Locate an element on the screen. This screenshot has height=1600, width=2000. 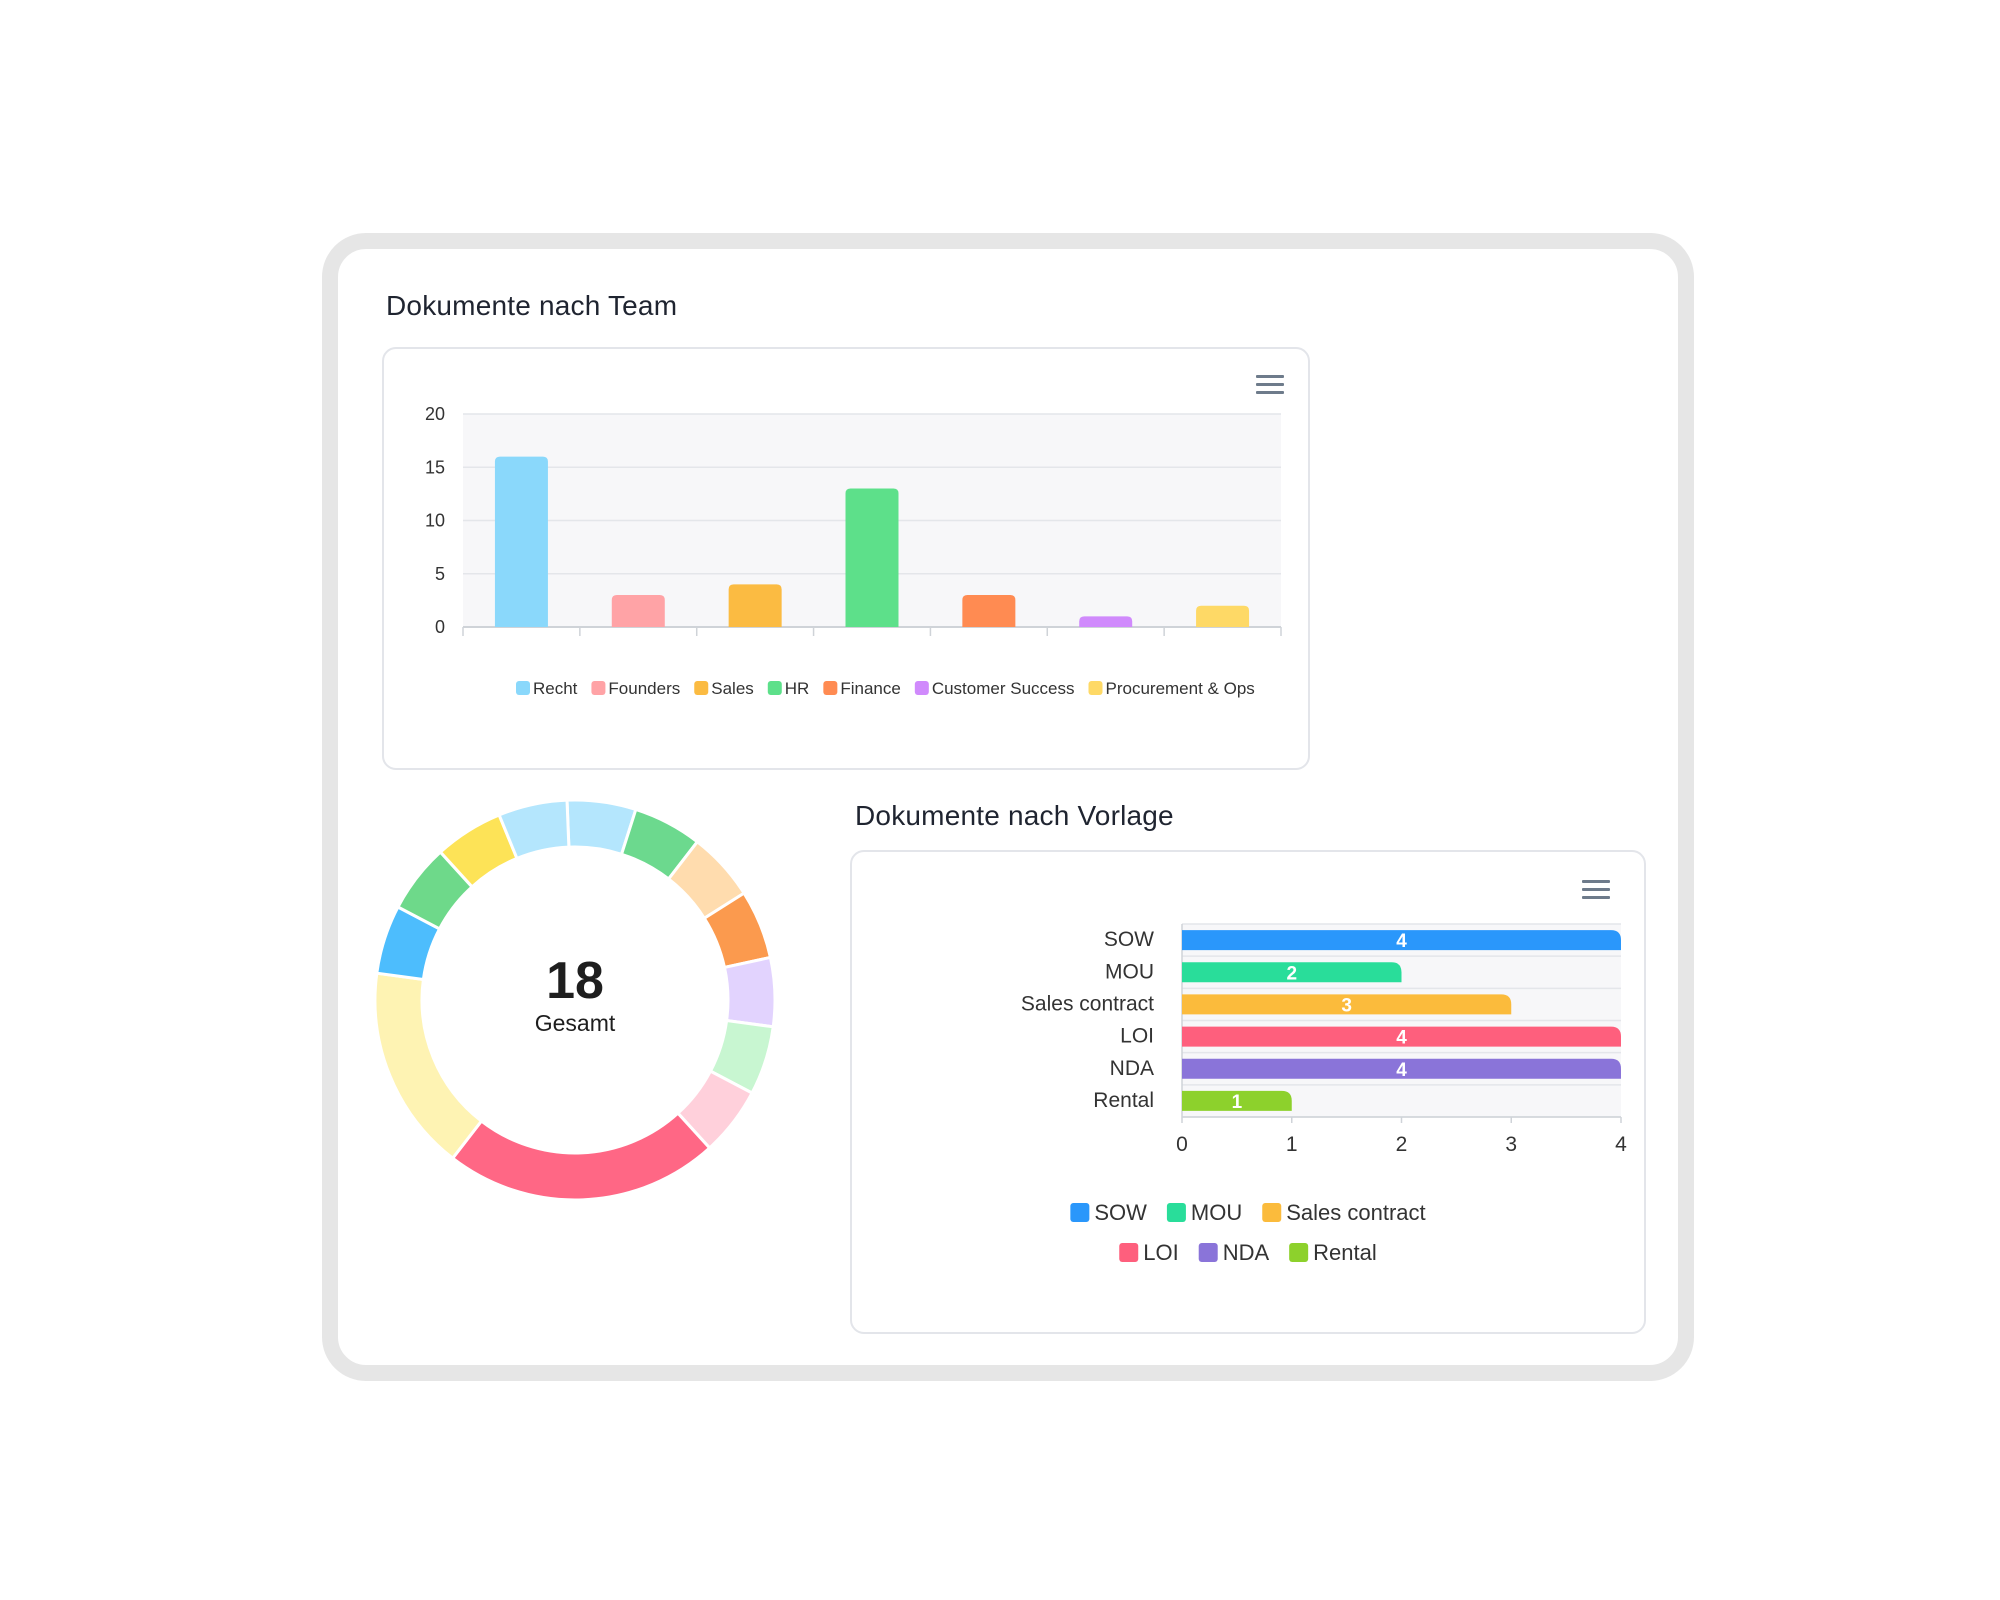
bar-customer-success is located at coordinates (1106, 621).